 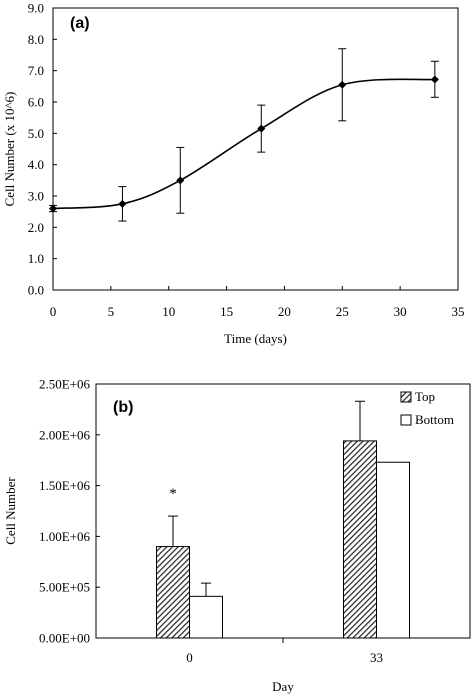 What do you see at coordinates (434, 419) in the screenshot?
I see `legend-label-bottom: Bottom` at bounding box center [434, 419].